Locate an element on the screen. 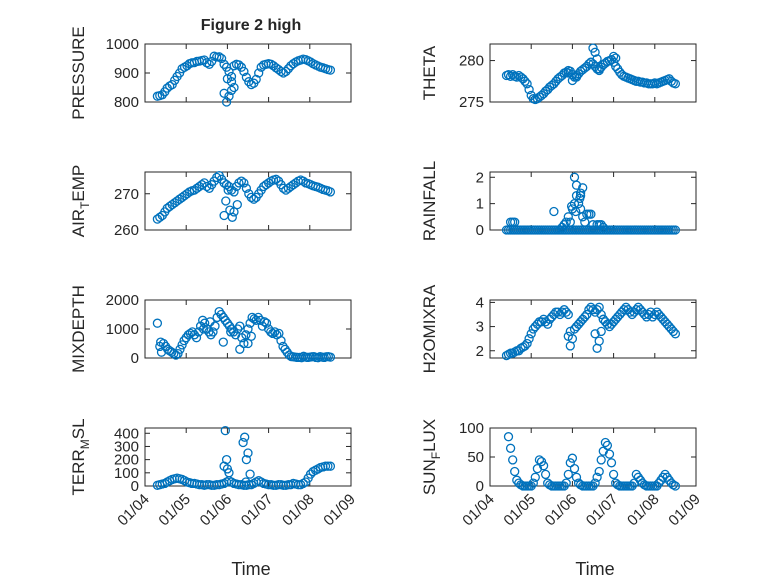 Image resolution: width=778 pixels, height=588 pixels. y-axis-label: AIRTEMP is located at coordinates (80, 201).